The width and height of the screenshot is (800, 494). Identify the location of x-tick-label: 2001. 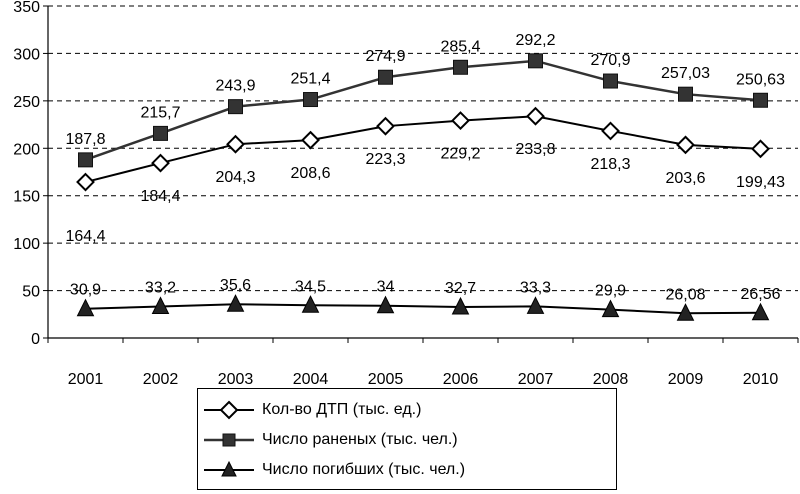
(86, 379).